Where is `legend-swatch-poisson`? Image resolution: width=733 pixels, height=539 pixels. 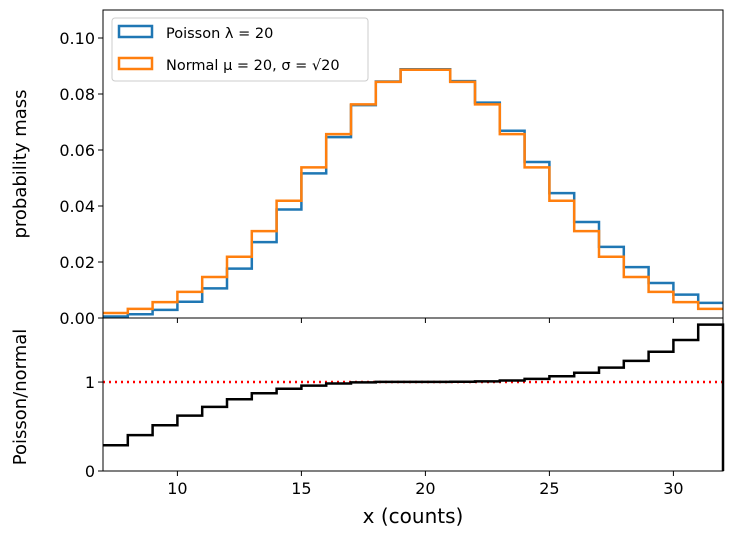 legend-swatch-poisson is located at coordinates (135, 31).